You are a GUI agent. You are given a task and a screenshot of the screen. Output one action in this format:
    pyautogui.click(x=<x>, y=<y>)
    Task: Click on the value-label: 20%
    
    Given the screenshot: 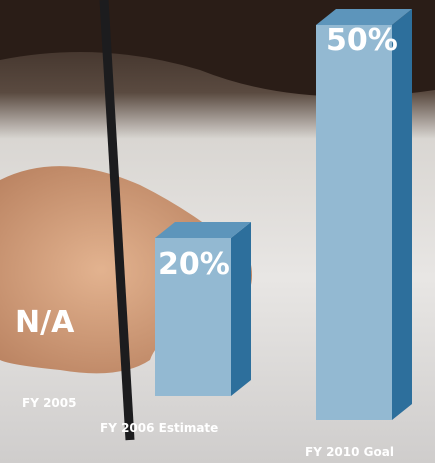 What is the action you would take?
    pyautogui.click(x=194, y=264)
    